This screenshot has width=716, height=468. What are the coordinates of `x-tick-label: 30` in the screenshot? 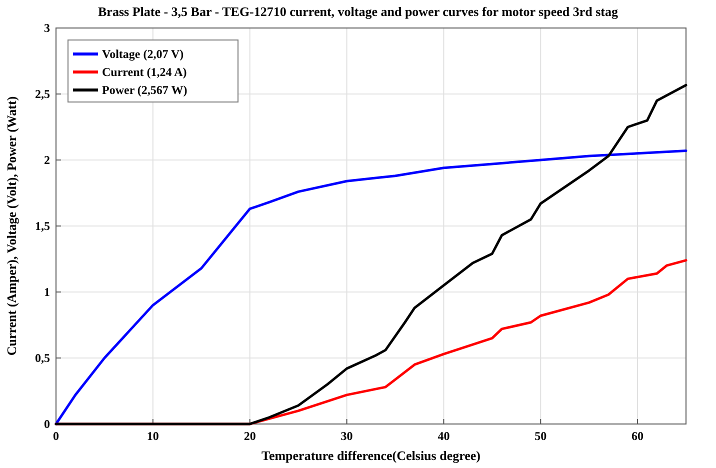 It's located at (346, 436).